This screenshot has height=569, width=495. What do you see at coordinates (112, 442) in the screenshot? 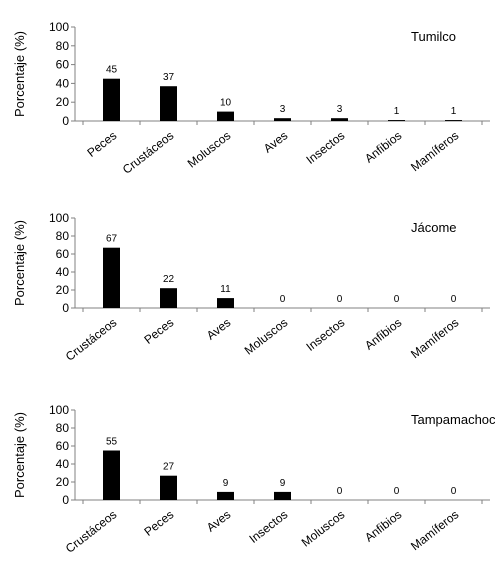
I see `data-label: 55` at bounding box center [112, 442].